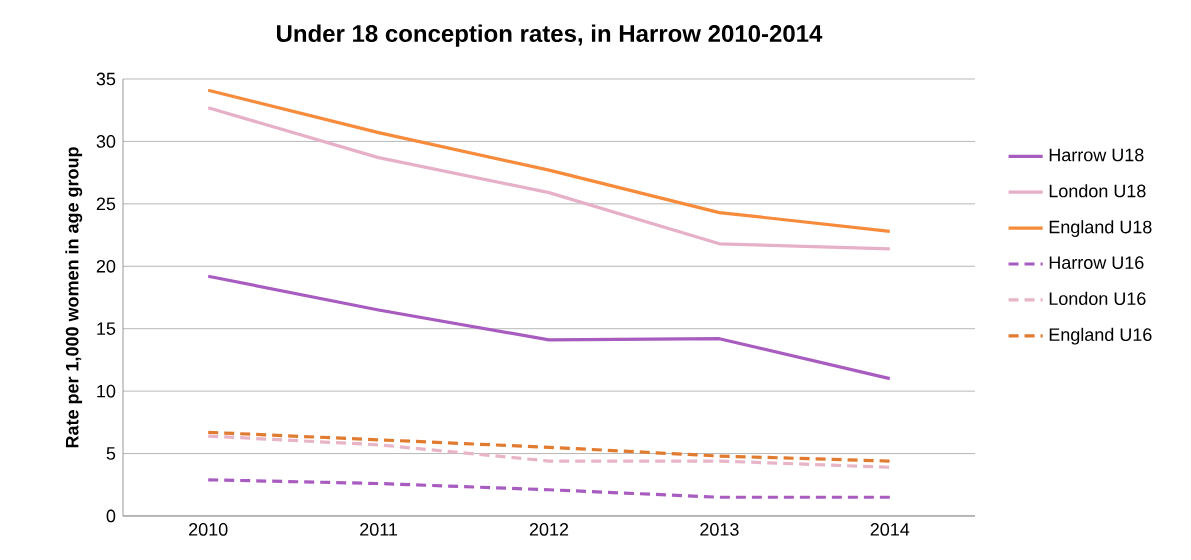 Image resolution: width=1191 pixels, height=560 pixels. Describe the element at coordinates (1096, 262) in the screenshot. I see `legend-label: Harrow U16` at that location.